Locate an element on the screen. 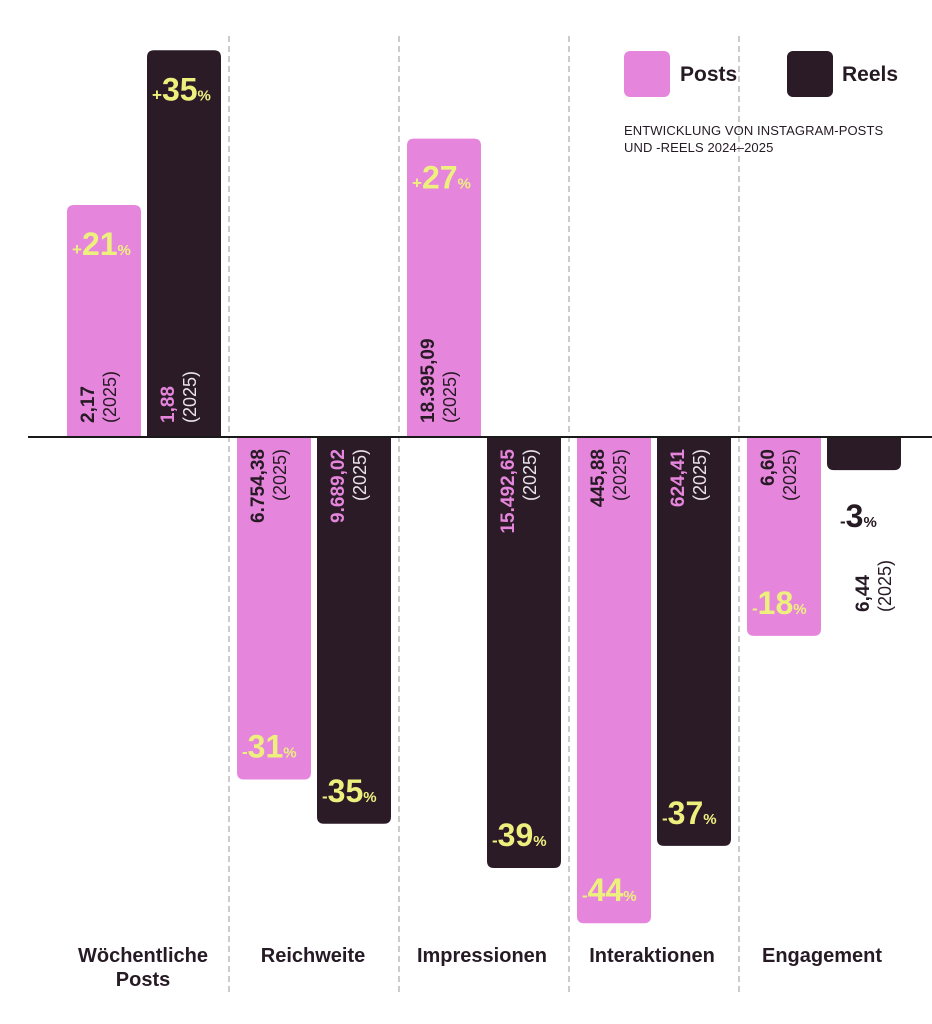  year-text-reels-0: (2025) is located at coordinates (190, 397).